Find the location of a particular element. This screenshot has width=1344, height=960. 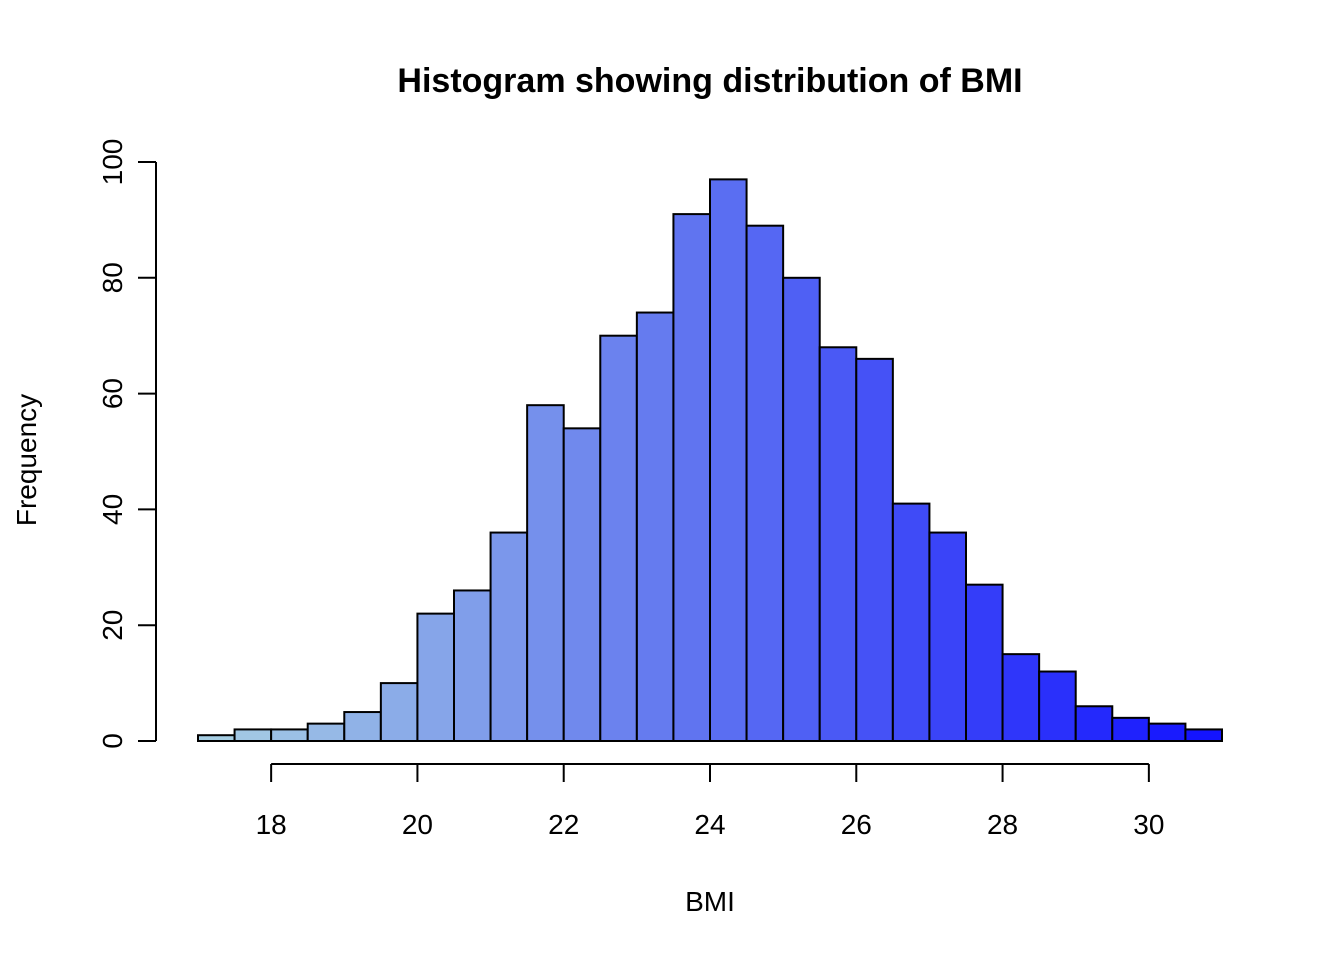

y-axis: 0 20 40 60 80 100 is located at coordinates (127, 444).